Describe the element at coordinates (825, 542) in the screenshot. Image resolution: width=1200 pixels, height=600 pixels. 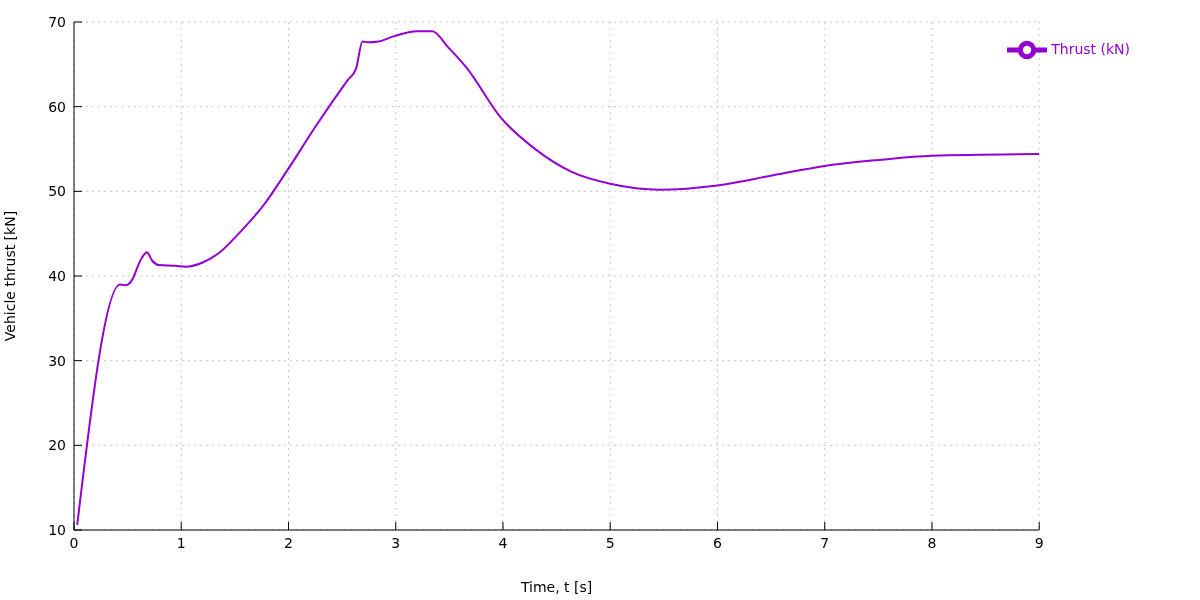
I see `x-tick-label: 7` at that location.